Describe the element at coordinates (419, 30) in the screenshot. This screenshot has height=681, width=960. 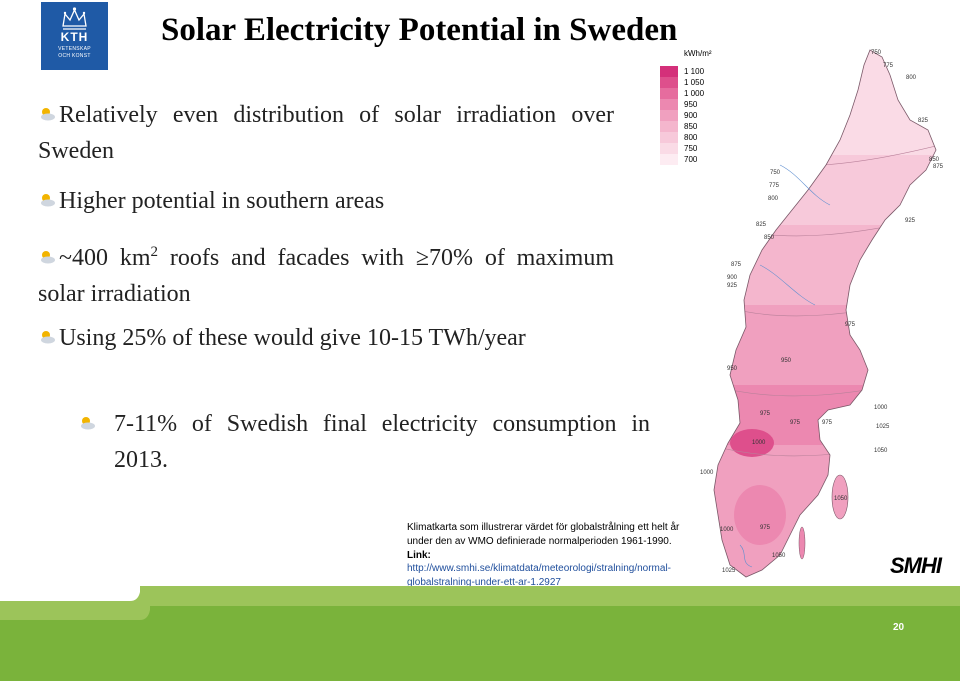
I see `slide-title: Solar Electricity Potential in Sweden` at that location.